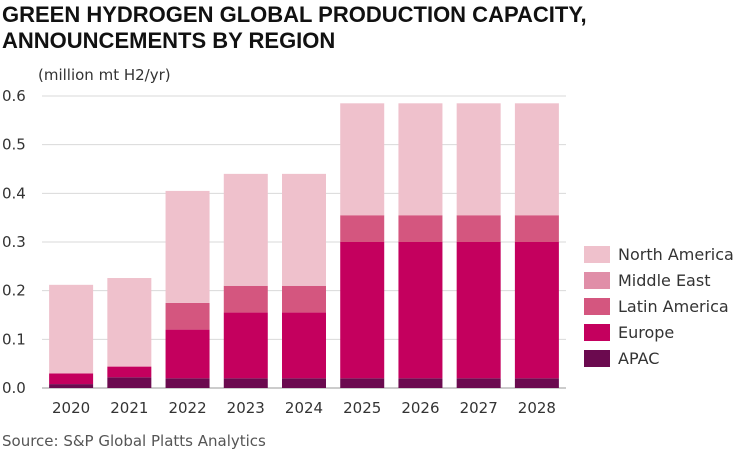 This screenshot has height=455, width=737. Describe the element at coordinates (14, 291) in the screenshot. I see `y-tick-label: 0.2` at that location.